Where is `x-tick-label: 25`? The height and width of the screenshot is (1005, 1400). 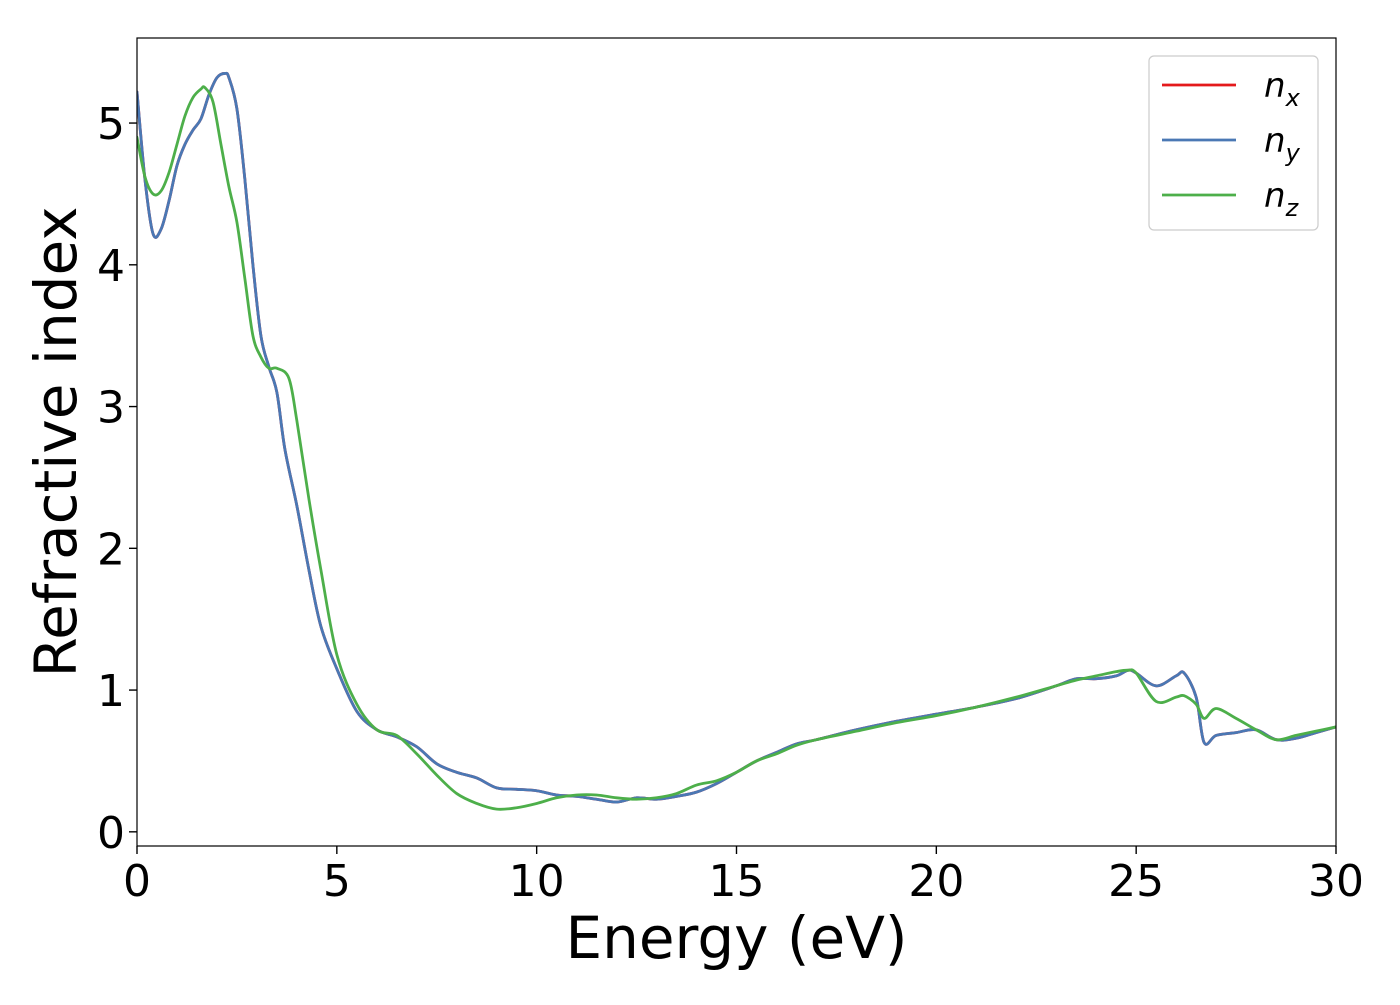
x-tick-label: 25 is located at coordinates (1136, 881).